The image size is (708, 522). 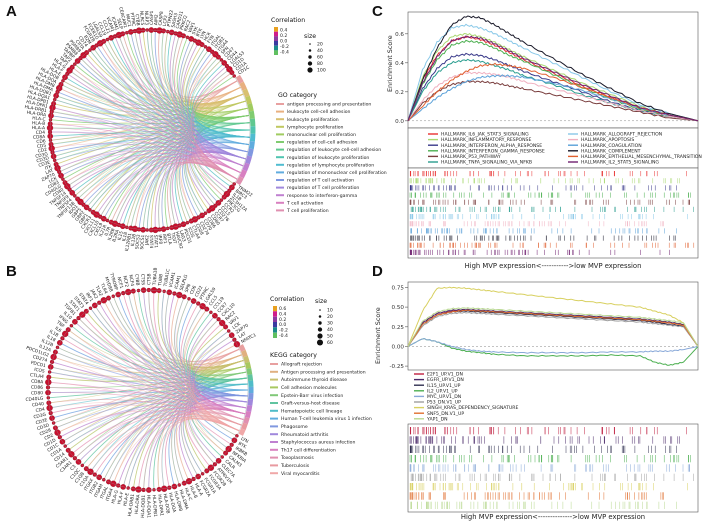 What do you see at coordinates (143, 506) in the screenshot?
I see `gene-label: HLA-DQB1` at bounding box center [143, 506].